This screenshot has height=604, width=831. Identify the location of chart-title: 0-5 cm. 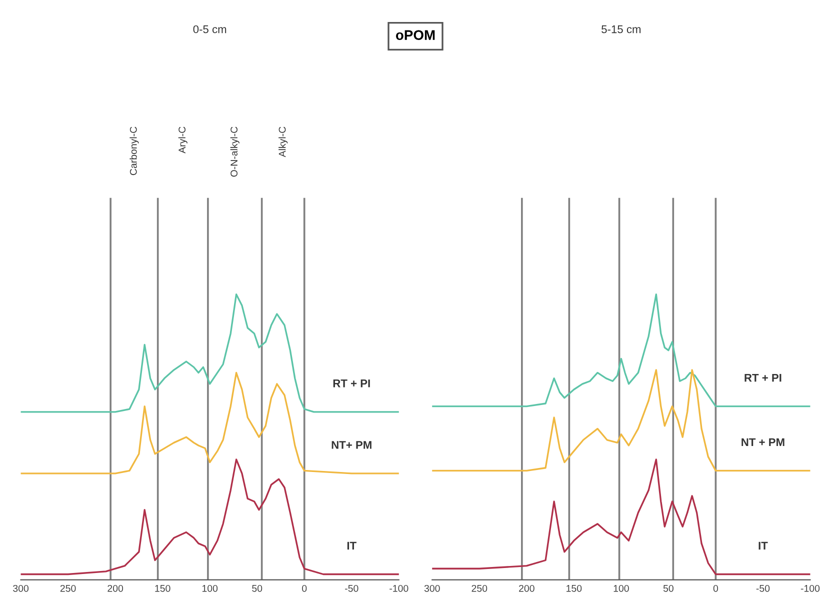
(209, 29).